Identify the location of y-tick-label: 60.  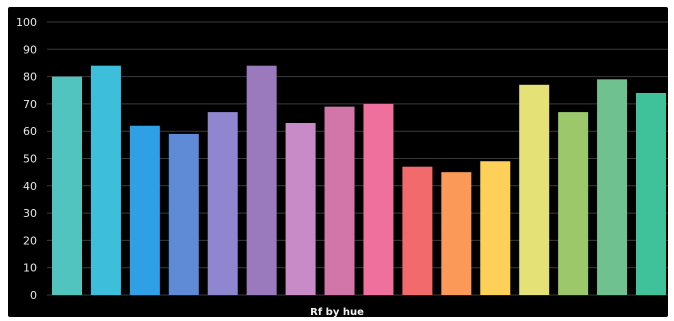
(30, 131).